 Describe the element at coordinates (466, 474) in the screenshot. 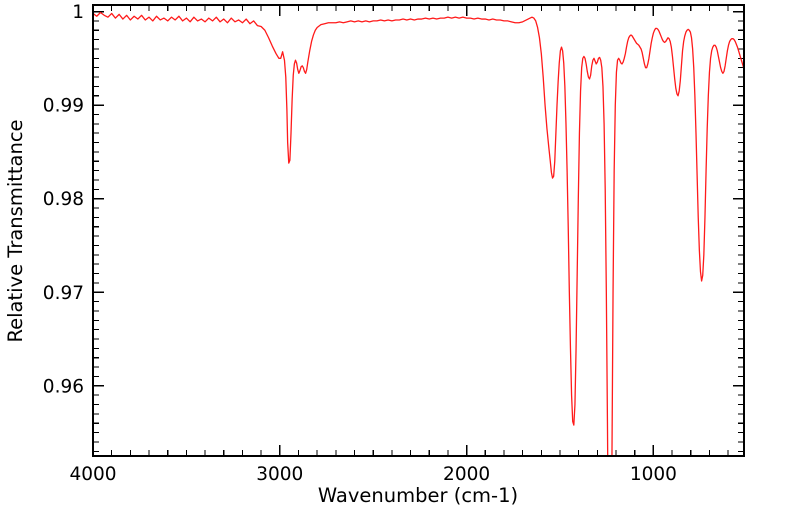

I see `x-tick-label: 2000` at that location.